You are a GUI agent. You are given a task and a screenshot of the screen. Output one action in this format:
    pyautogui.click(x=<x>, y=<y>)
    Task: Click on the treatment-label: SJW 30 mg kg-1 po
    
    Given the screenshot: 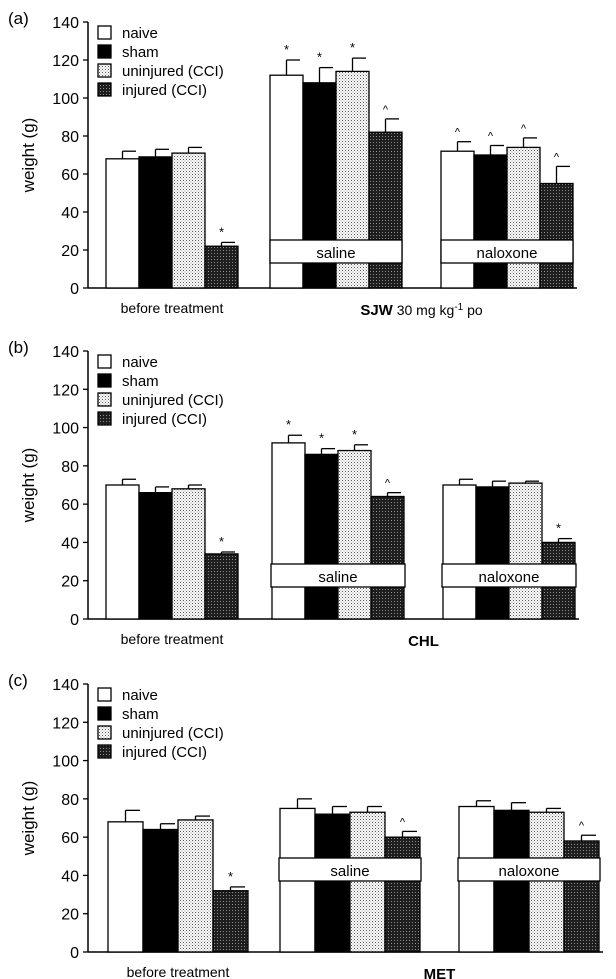 What is the action you would take?
    pyautogui.click(x=421, y=311)
    